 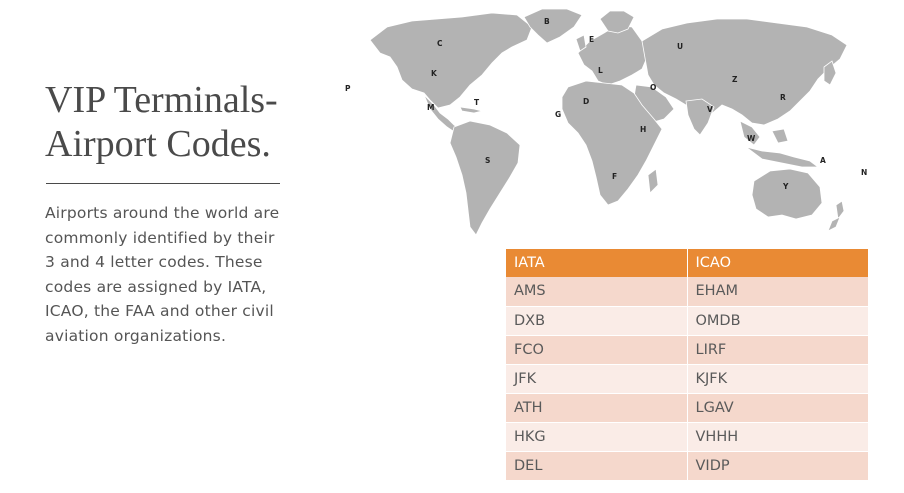 What do you see at coordinates (710, 109) in the screenshot?
I see `map-marker: V` at bounding box center [710, 109].